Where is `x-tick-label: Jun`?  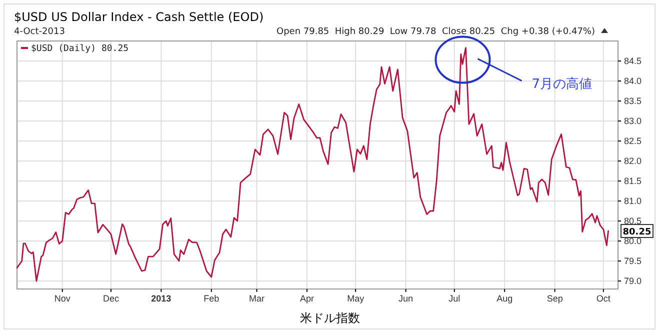 x-tick-label: Jun is located at coordinates (406, 298).